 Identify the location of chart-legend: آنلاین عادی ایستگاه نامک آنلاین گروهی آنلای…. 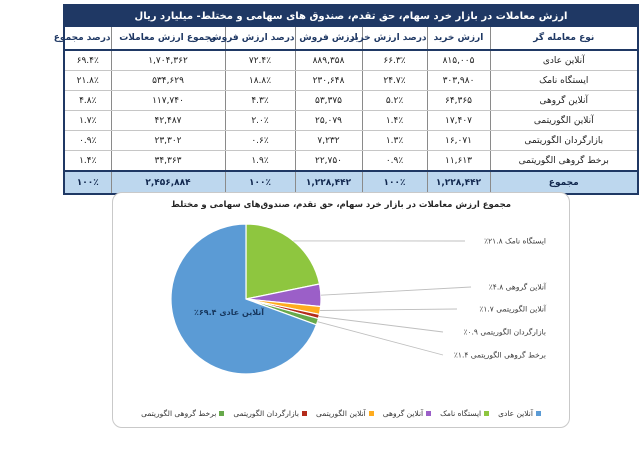
(341, 413).